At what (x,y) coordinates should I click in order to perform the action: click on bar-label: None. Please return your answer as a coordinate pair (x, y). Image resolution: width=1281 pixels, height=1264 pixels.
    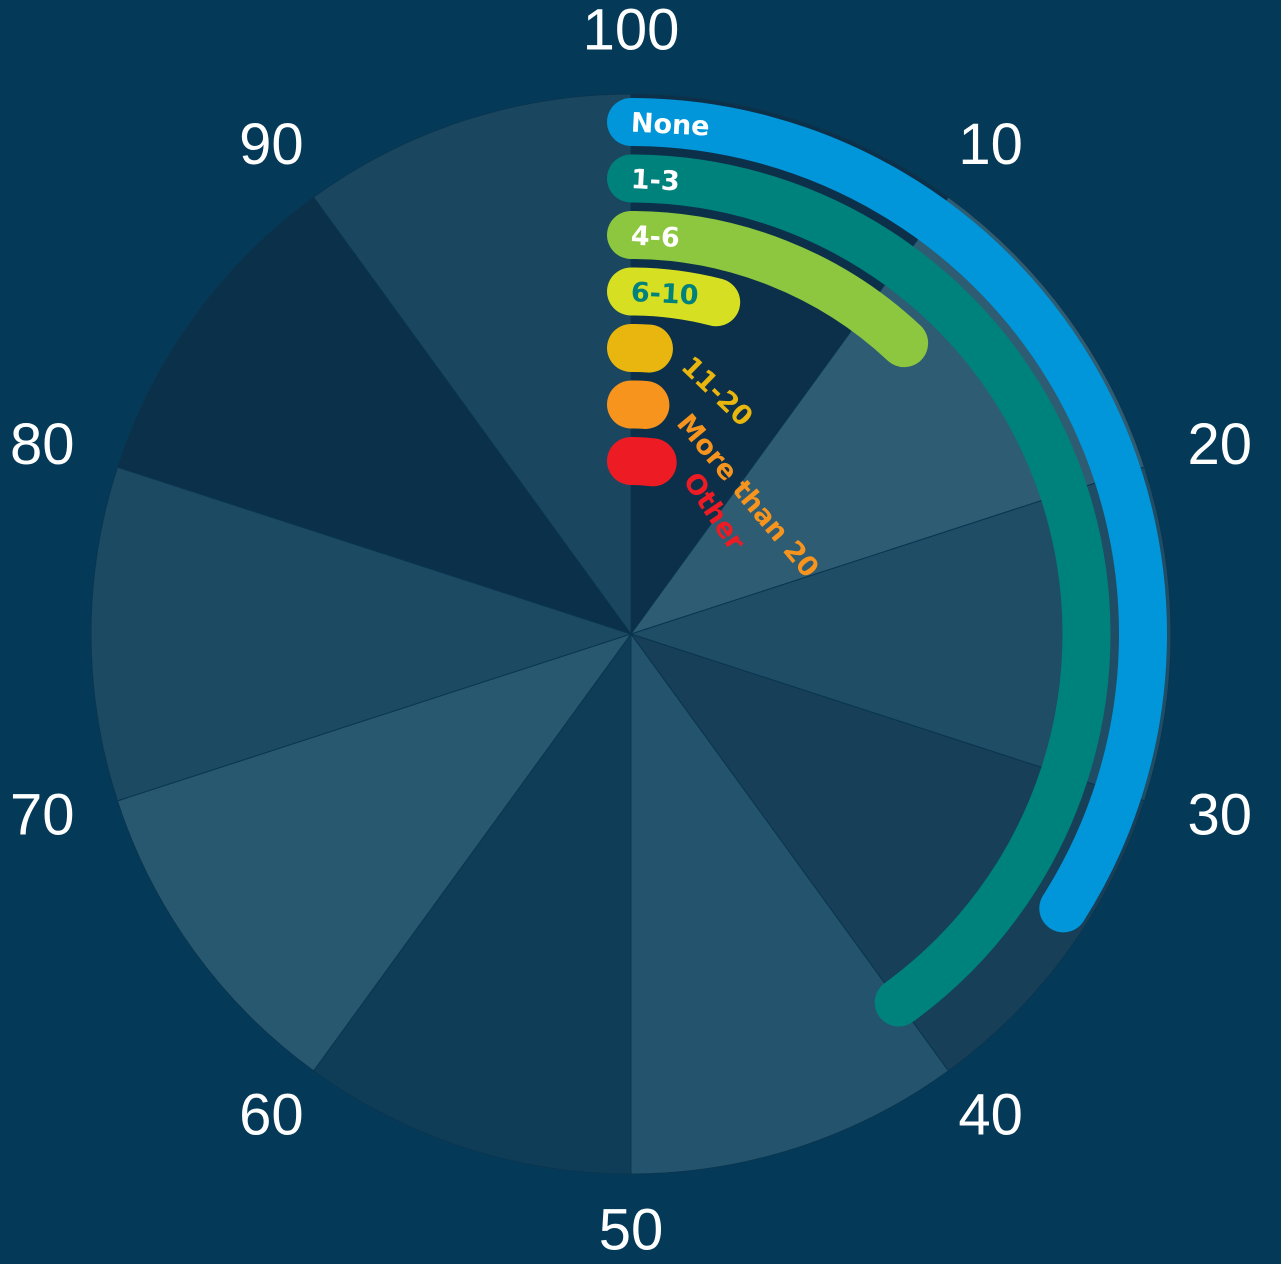
    Looking at the image, I should click on (670, 125).